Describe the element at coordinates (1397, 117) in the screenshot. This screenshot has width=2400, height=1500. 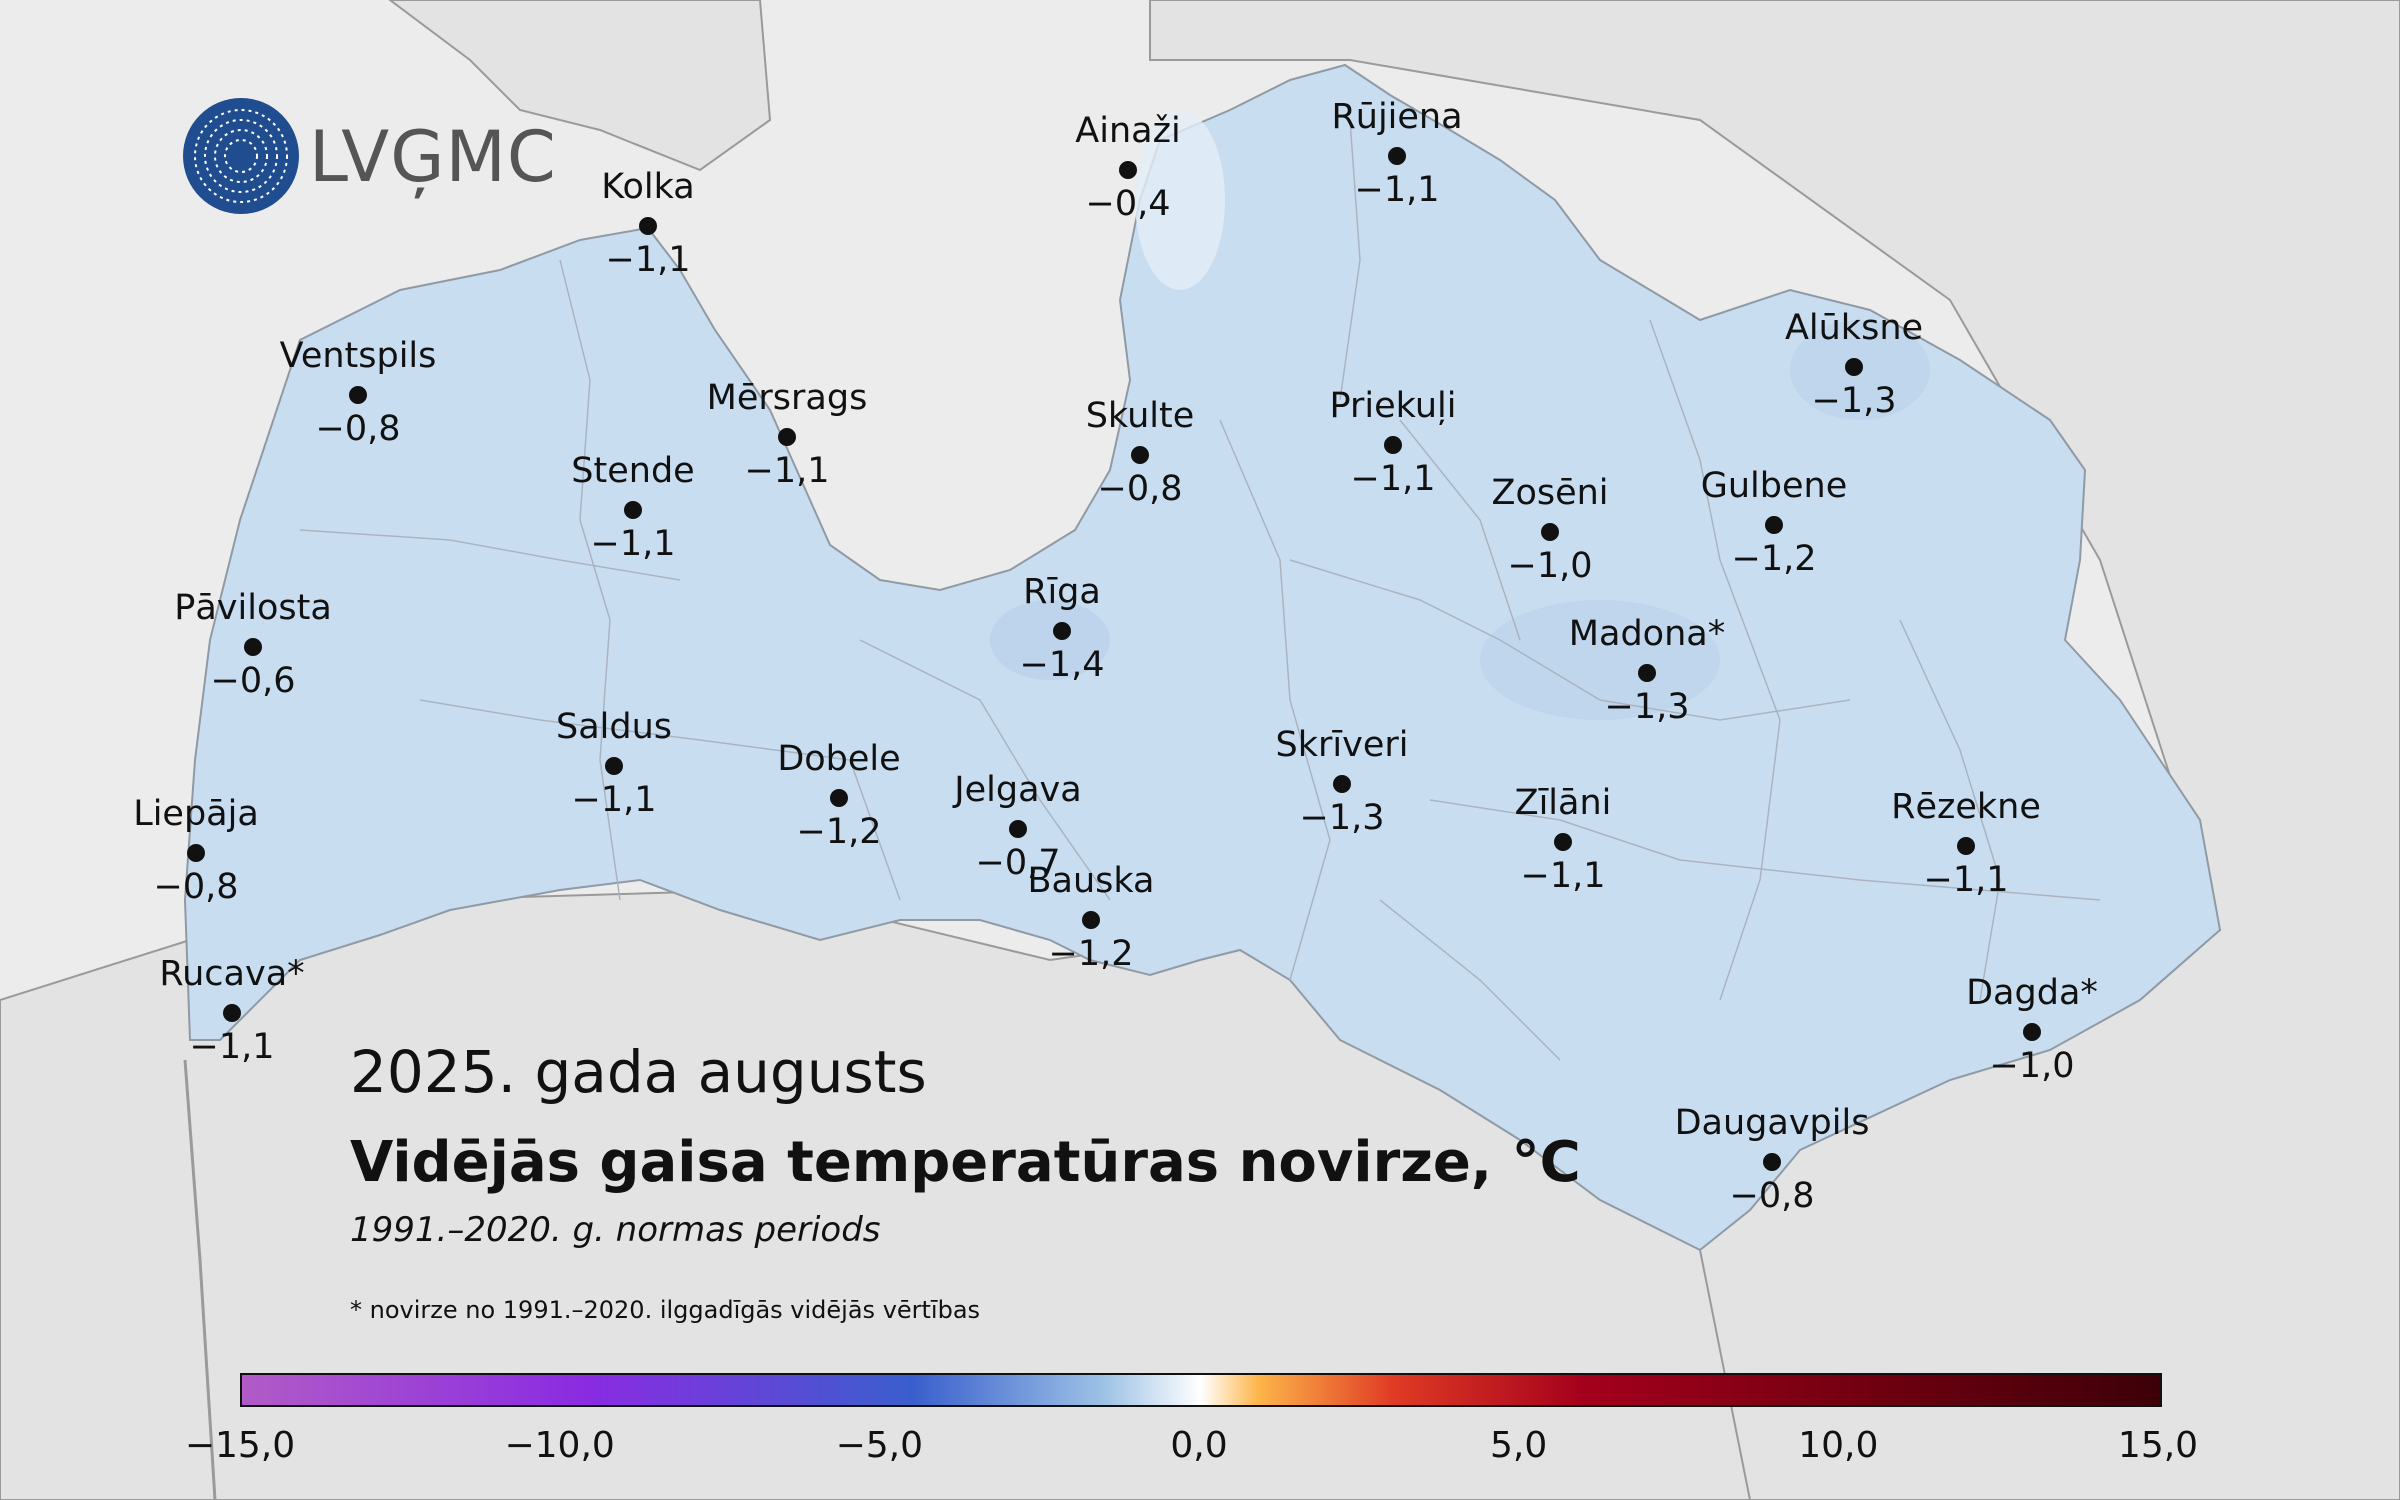
I see `station-name: Rūjiena` at that location.